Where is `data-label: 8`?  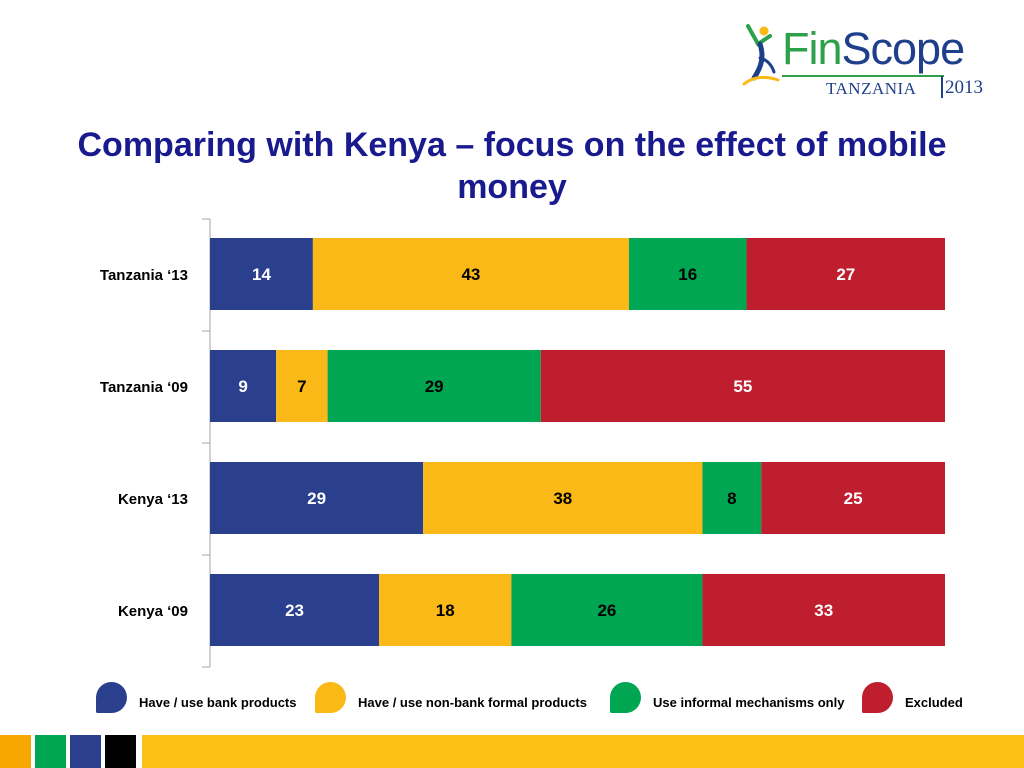
data-label: 8 is located at coordinates (731, 498).